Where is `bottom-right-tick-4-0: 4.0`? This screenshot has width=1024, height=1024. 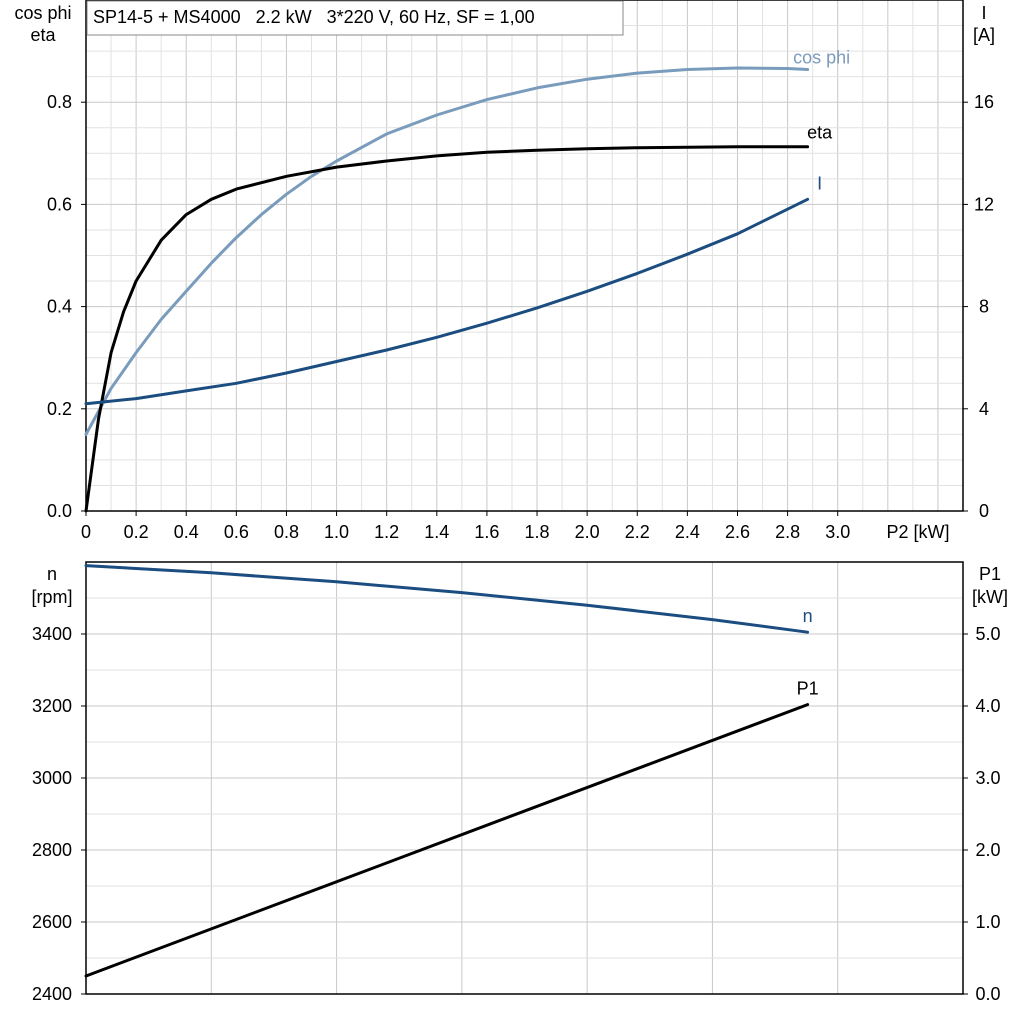
bottom-right-tick-4-0: 4.0 is located at coordinates (987, 706).